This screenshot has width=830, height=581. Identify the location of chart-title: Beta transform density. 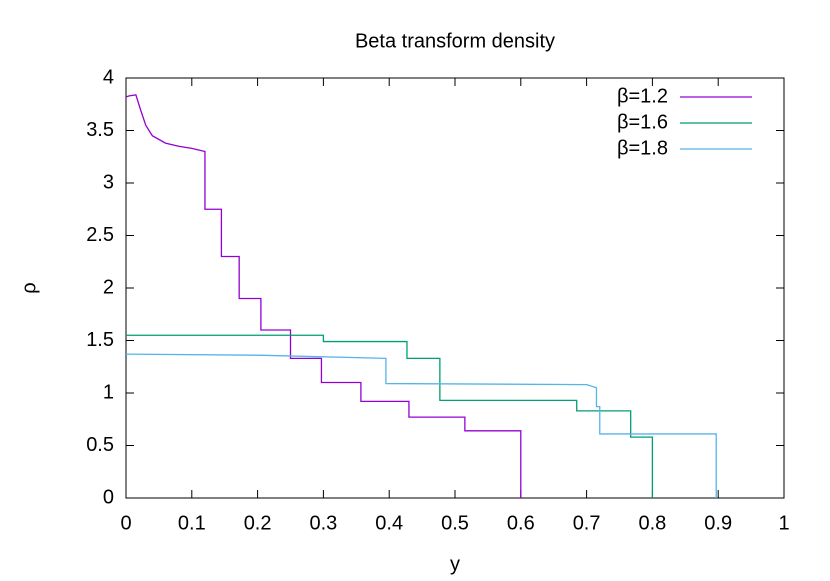
(455, 41).